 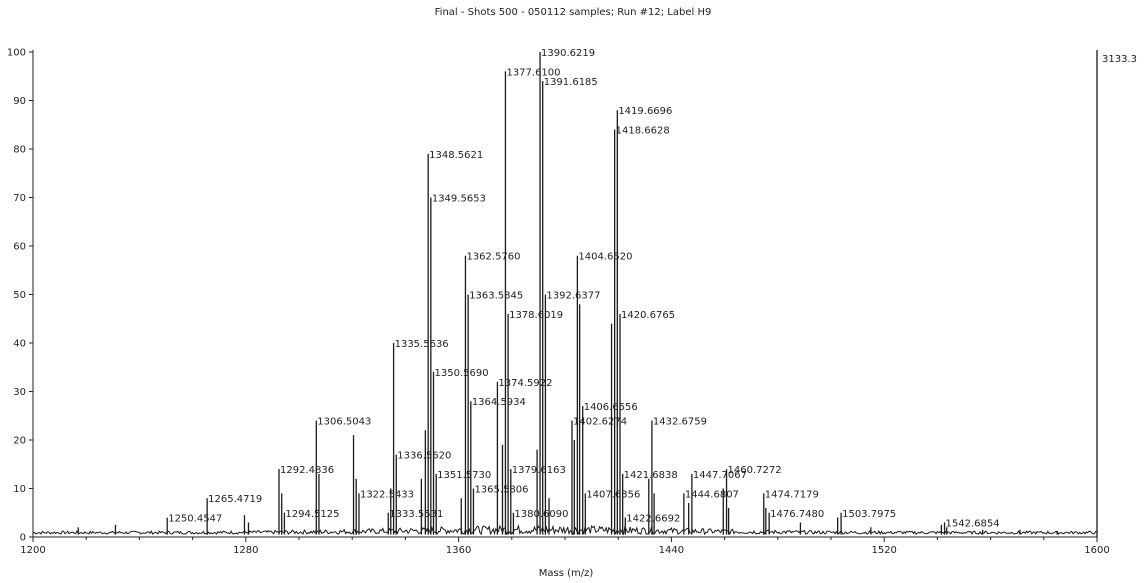 I want to click on peak-label: 1460.7272, so click(x=755, y=470).